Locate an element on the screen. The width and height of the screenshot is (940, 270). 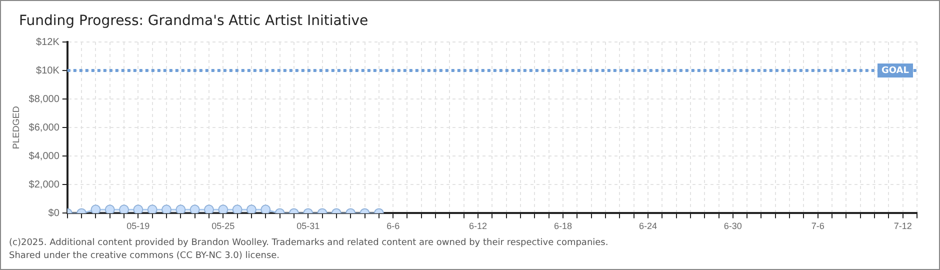
x-tick-label: 6-18 is located at coordinates (563, 226).